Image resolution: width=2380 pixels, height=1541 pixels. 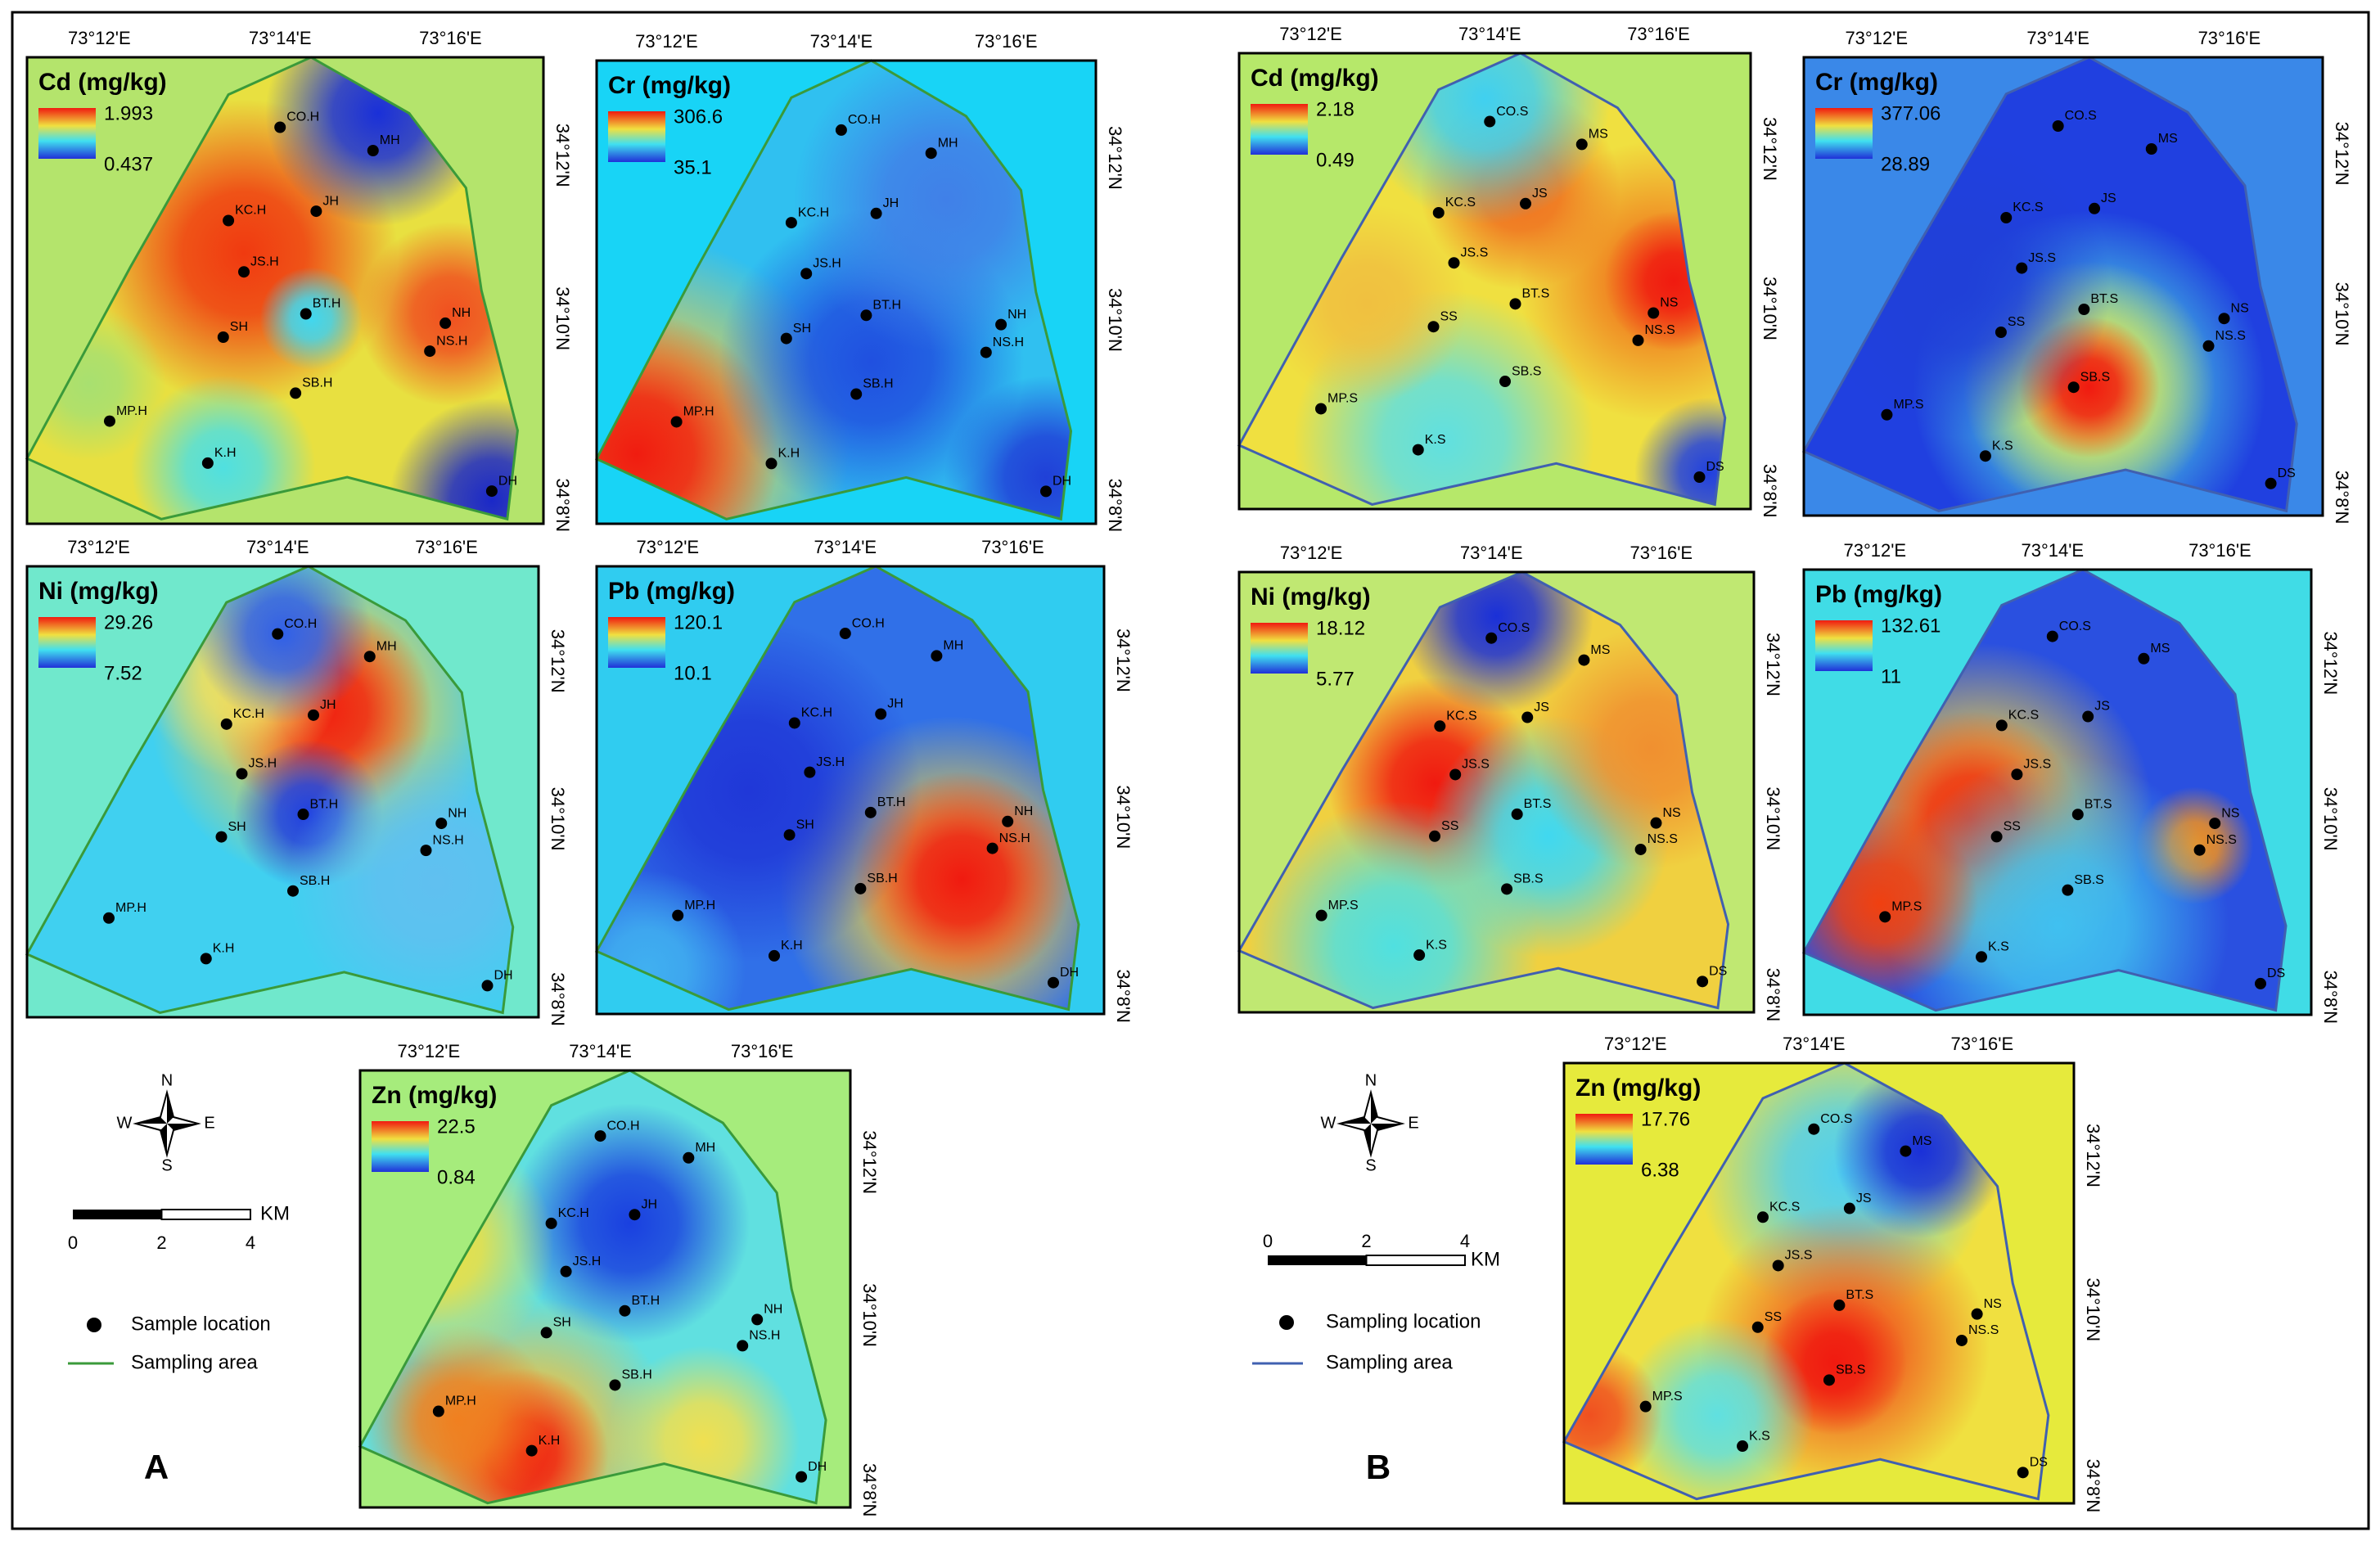 What do you see at coordinates (156, 1467) in the screenshot?
I see `panel-letter: A` at bounding box center [156, 1467].